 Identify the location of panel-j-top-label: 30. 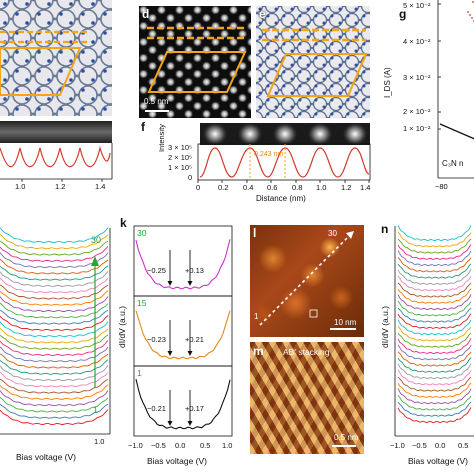
(96, 240).